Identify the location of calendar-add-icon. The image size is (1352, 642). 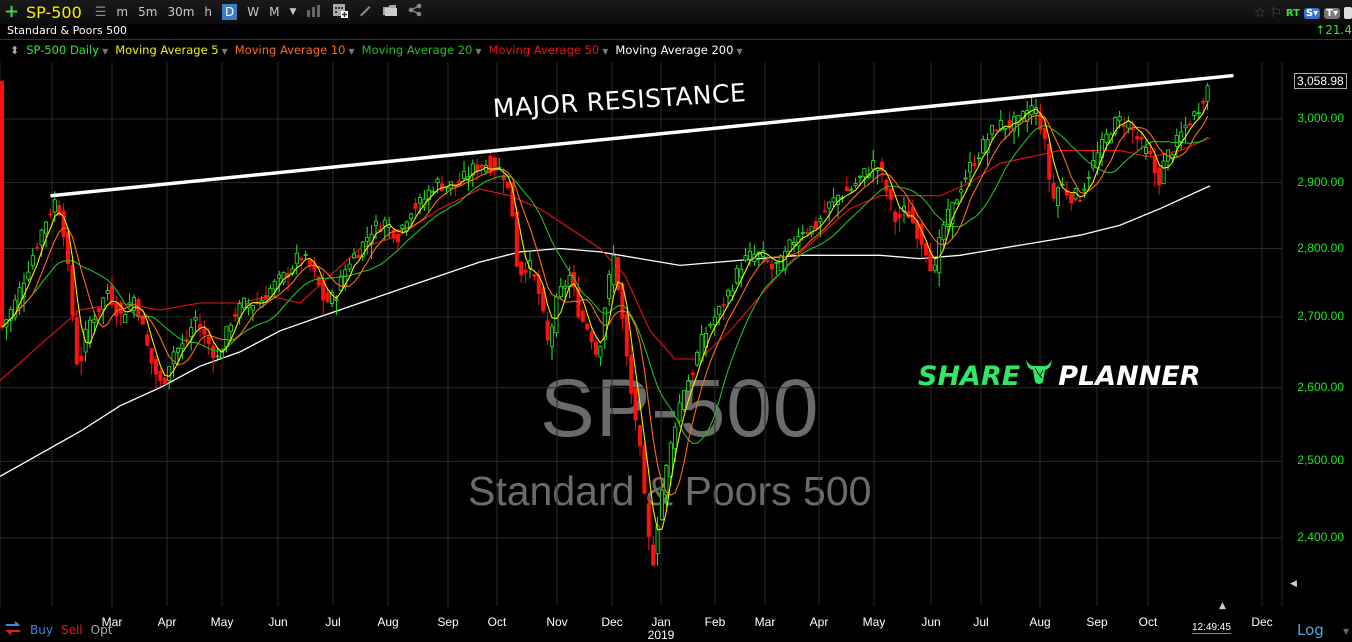
(340, 12).